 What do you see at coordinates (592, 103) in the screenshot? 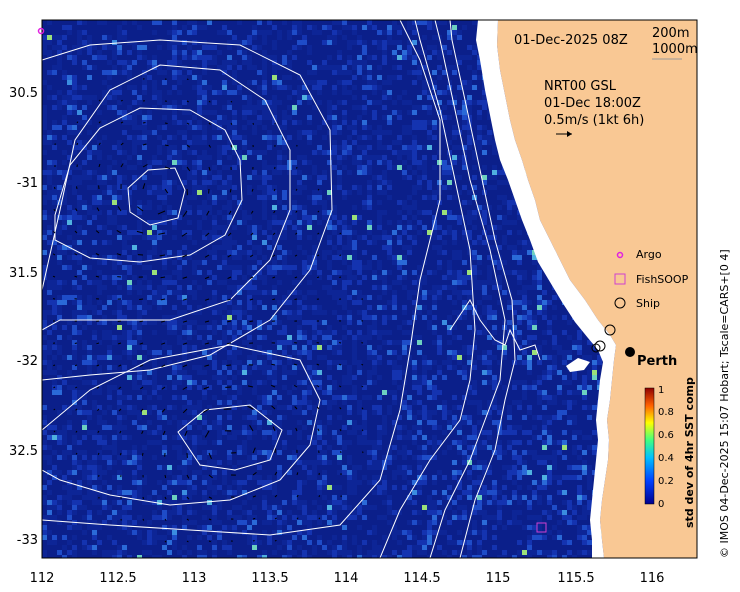
I see `product-time-label: 01-Dec 18:00Z` at bounding box center [592, 103].